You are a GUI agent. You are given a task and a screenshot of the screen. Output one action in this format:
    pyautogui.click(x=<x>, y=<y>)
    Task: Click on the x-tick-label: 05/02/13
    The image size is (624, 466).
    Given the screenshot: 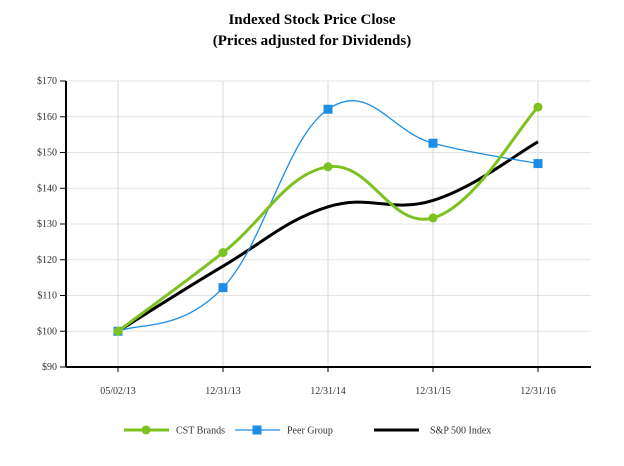 What is the action you would take?
    pyautogui.click(x=118, y=391)
    